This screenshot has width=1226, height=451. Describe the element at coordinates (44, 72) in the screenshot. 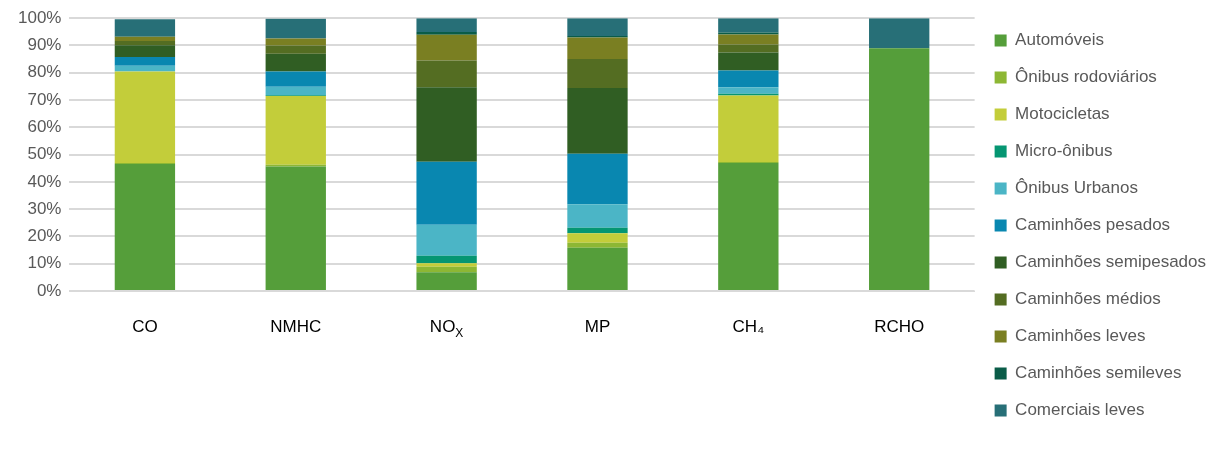

I see `y-tick-label: 80%` at that location.